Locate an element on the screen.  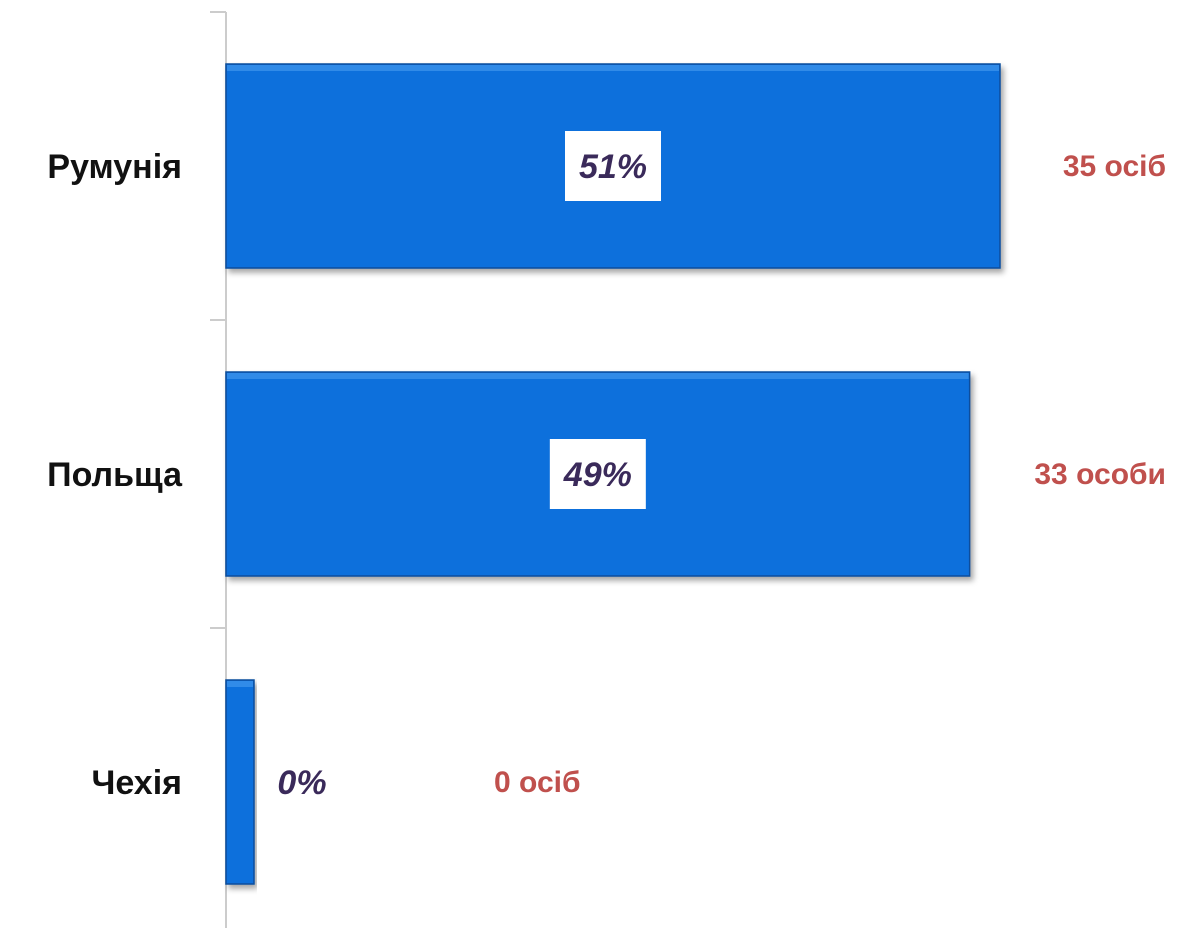
category-label: Польща is located at coordinates (115, 475).